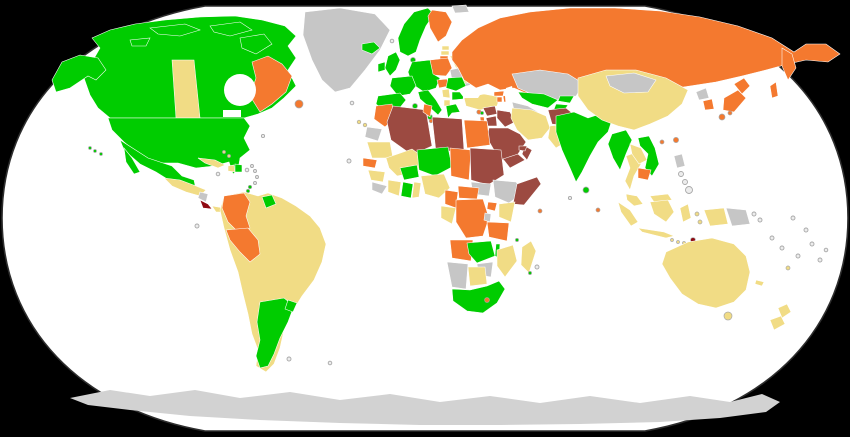 This screenshot has height=437, width=850. Describe the element at coordinates (517, 240) in the screenshot. I see `region-comoros` at that location.